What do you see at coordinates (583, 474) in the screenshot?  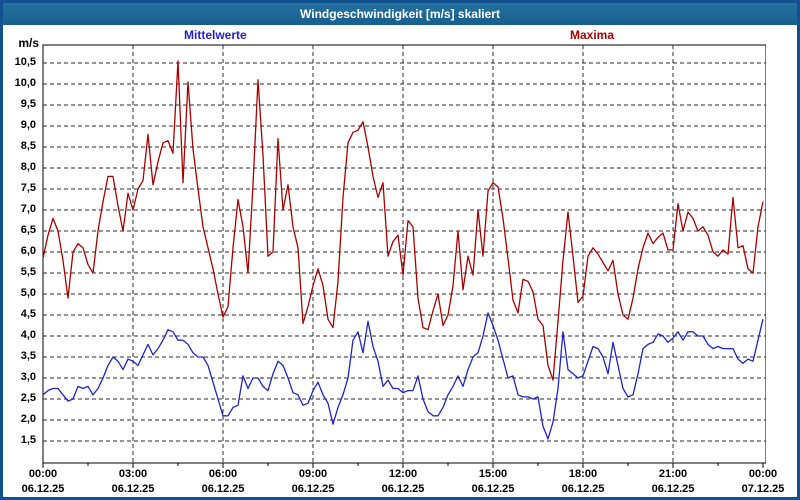 I see `x-axis-time-label: 18:00` at bounding box center [583, 474].